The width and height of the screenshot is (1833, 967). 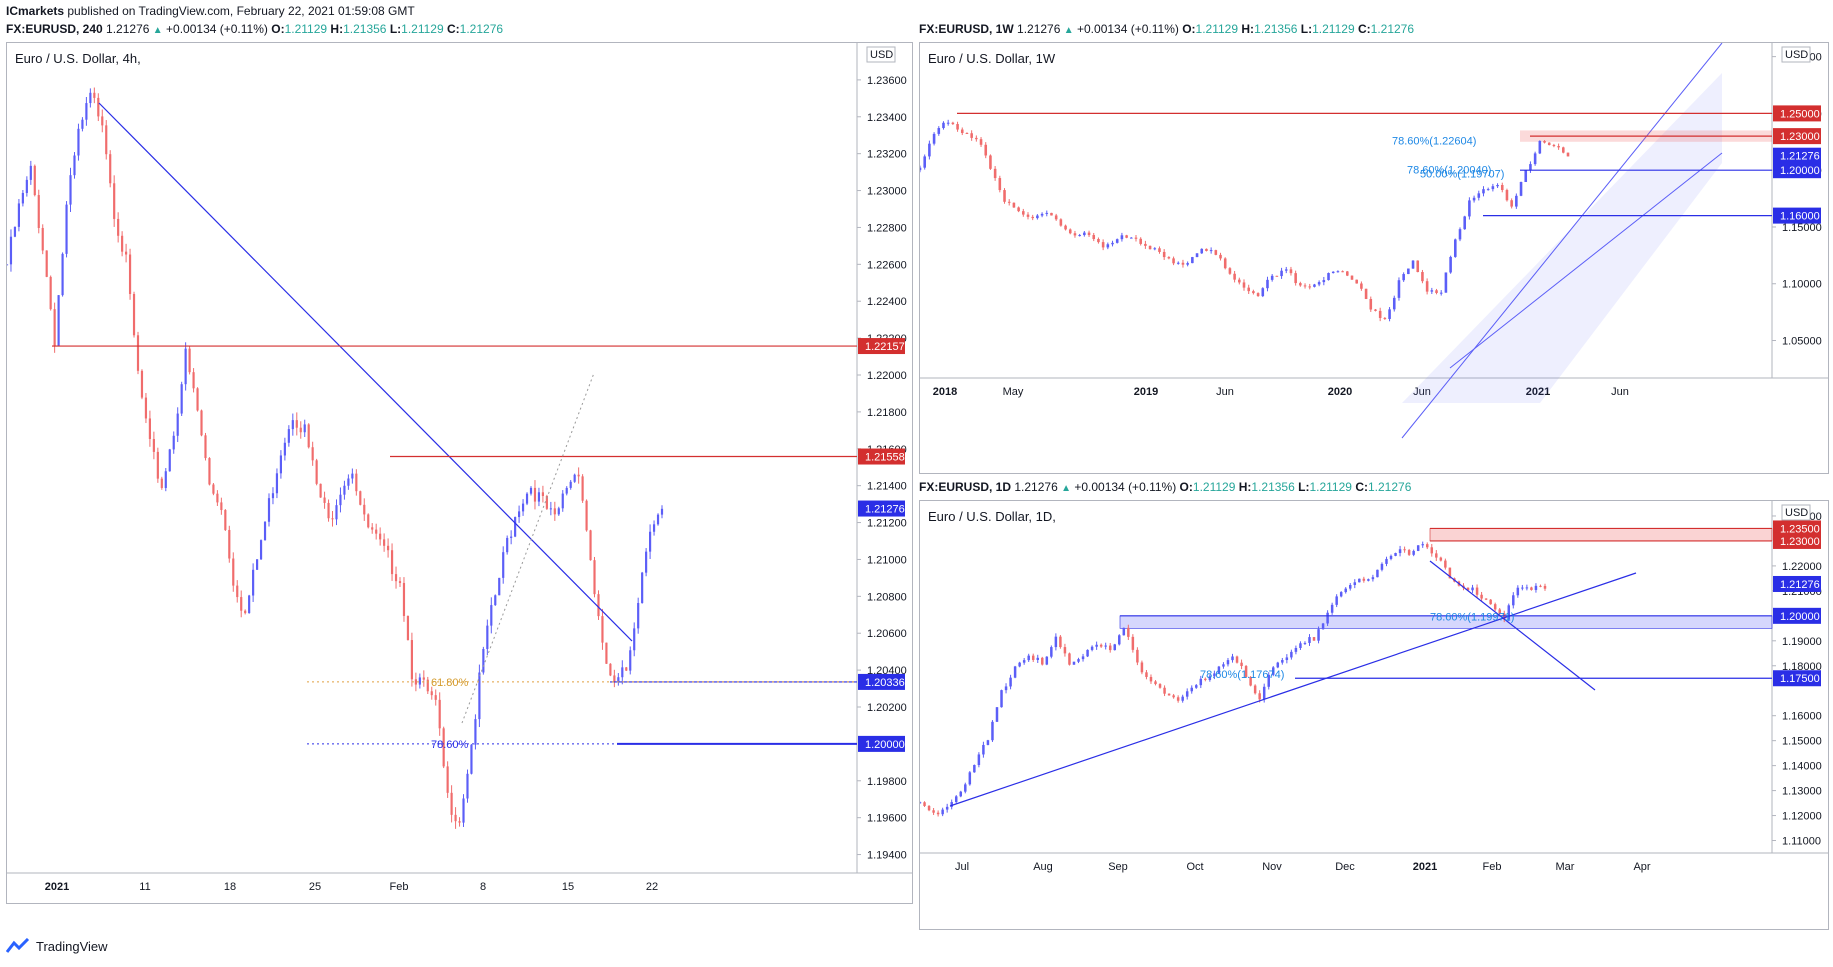 I want to click on publisher-name: ICmarkets, so click(x=35, y=11).